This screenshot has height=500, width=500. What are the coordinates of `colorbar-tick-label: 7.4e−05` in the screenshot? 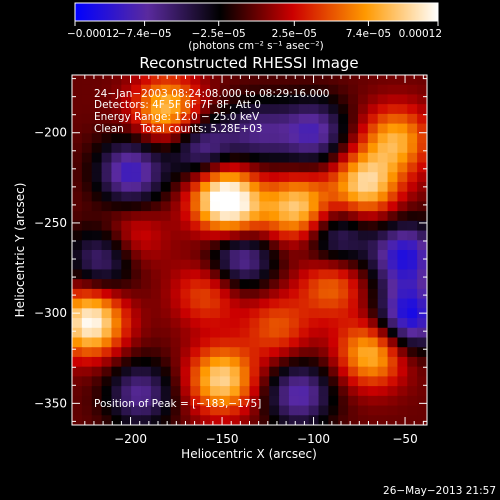 It's located at (368, 34).